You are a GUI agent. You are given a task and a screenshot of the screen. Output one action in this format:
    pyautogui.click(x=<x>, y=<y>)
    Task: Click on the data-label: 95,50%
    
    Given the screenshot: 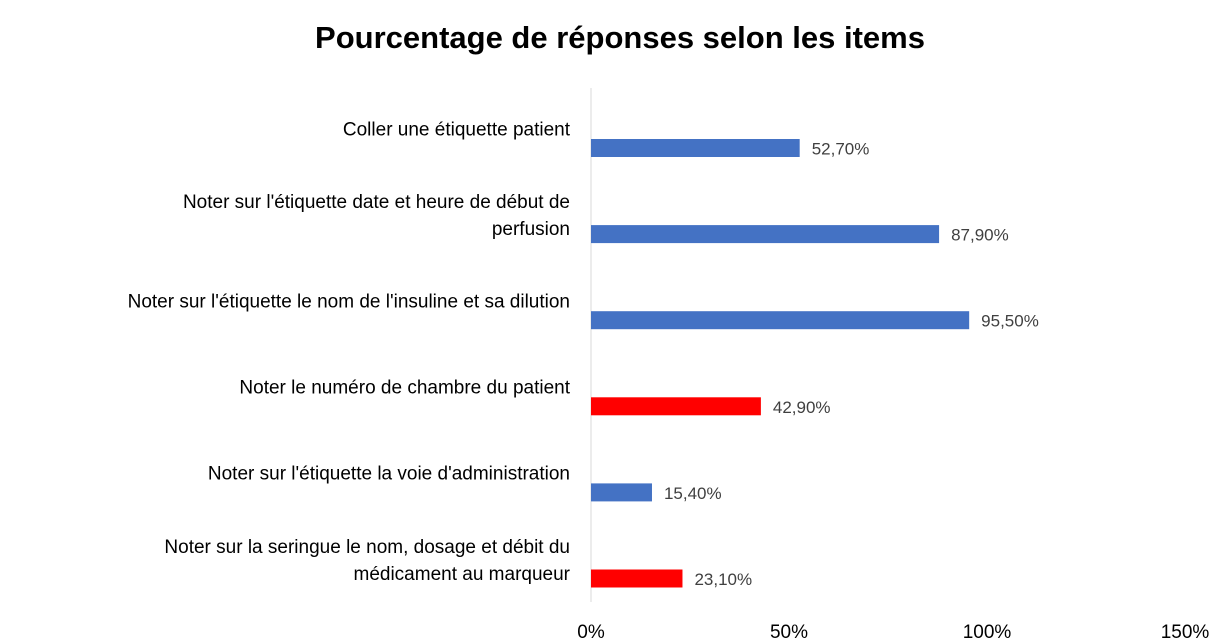 What is the action you would take?
    pyautogui.click(x=1010, y=321)
    